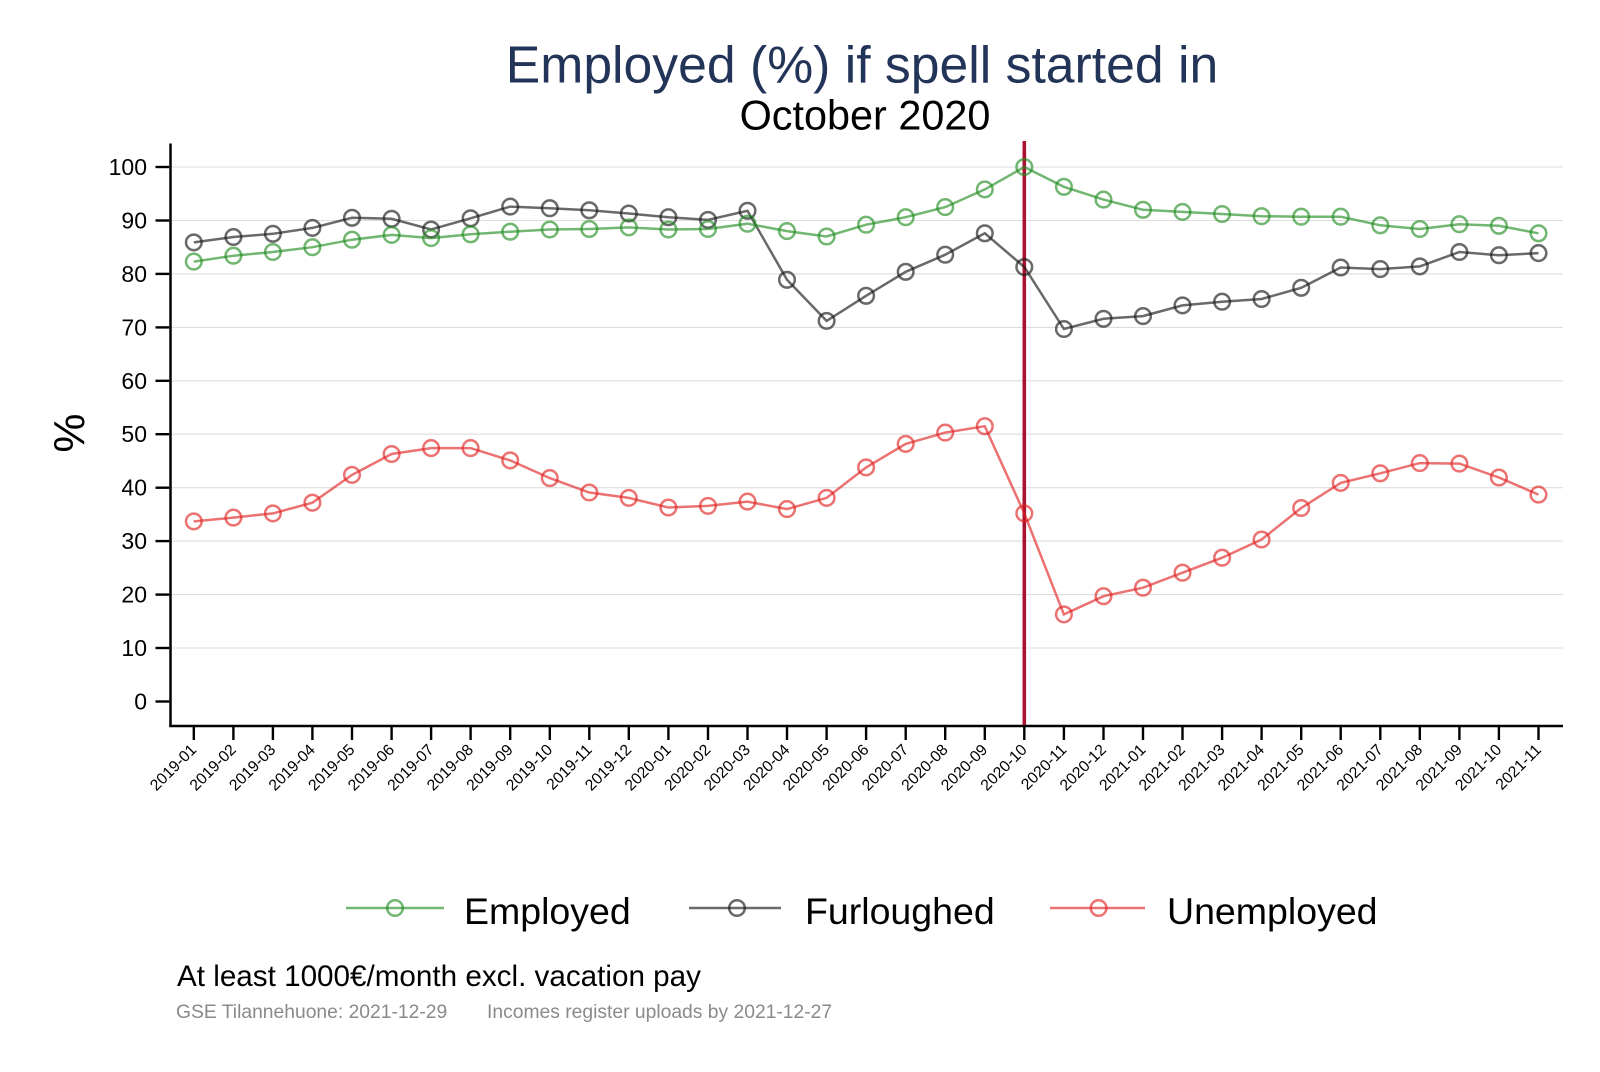 This screenshot has width=1600, height=1072. I want to click on svg-text: 50, so click(134, 434).